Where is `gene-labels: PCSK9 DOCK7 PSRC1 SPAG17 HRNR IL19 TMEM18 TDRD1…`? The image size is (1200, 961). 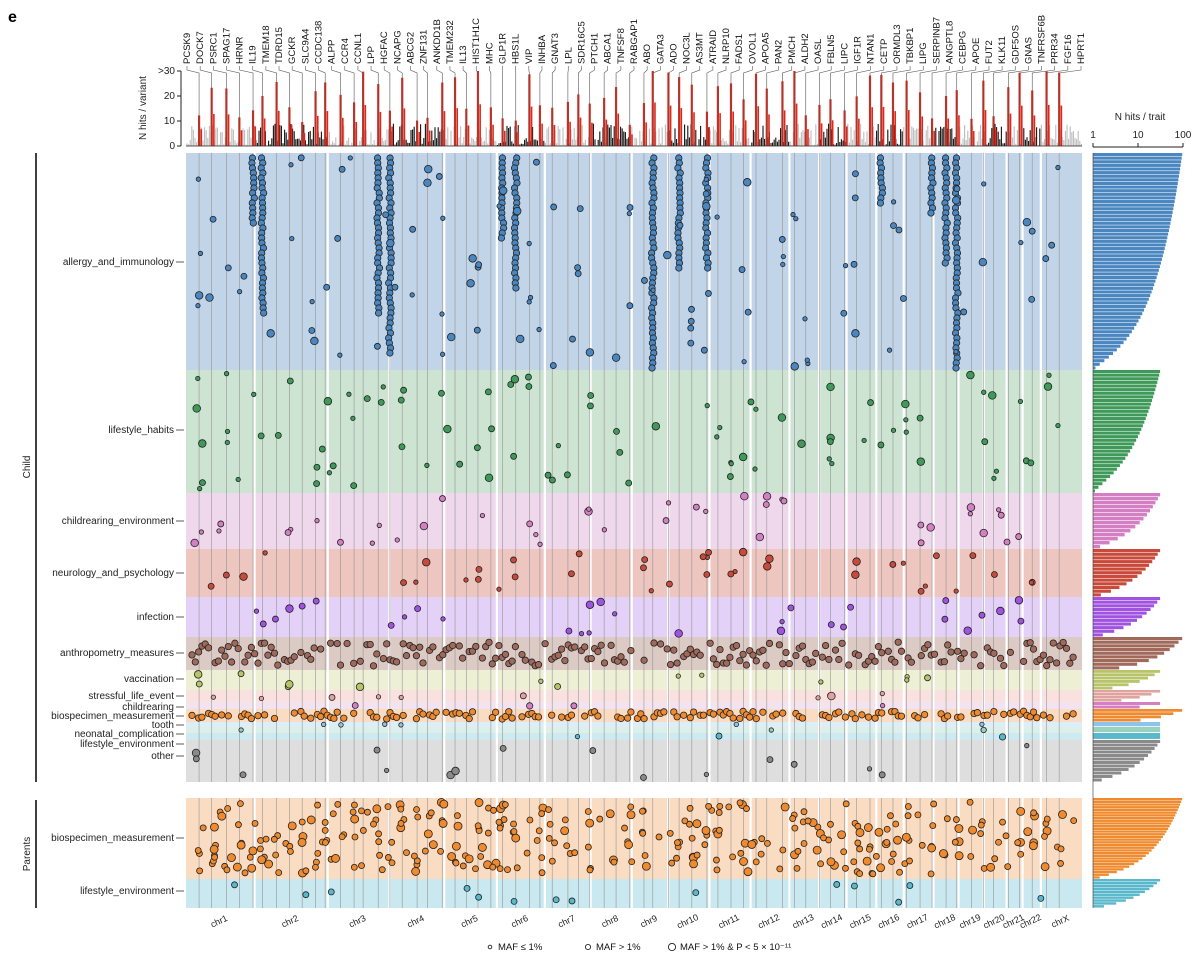 gene-labels: PCSK9 DOCK7 PSRC1 SPAG17 HRNR IL19 TMEM18 TDRD1… is located at coordinates (634, 80).